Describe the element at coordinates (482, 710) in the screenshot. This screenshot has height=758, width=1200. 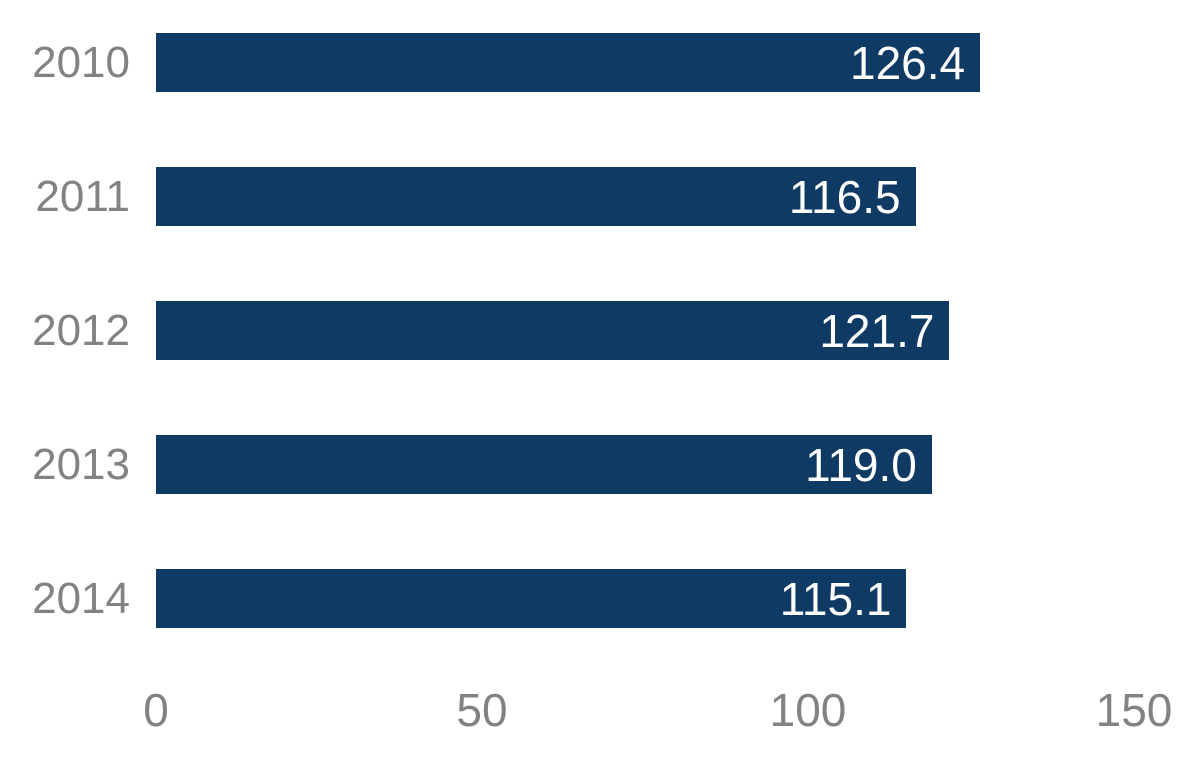
I see `x-tick-label: 50` at that location.